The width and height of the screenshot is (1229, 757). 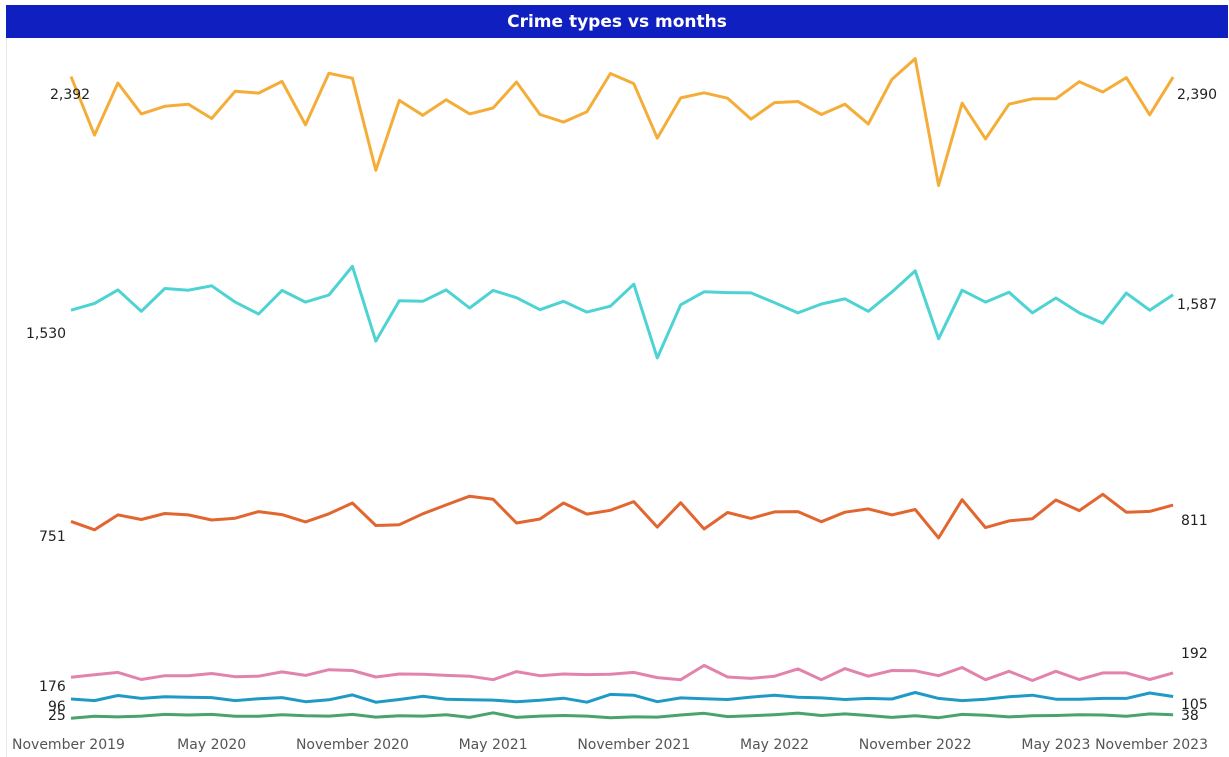 What do you see at coordinates (617, 21) in the screenshot?
I see `chart-title: Crime types vs months` at bounding box center [617, 21].